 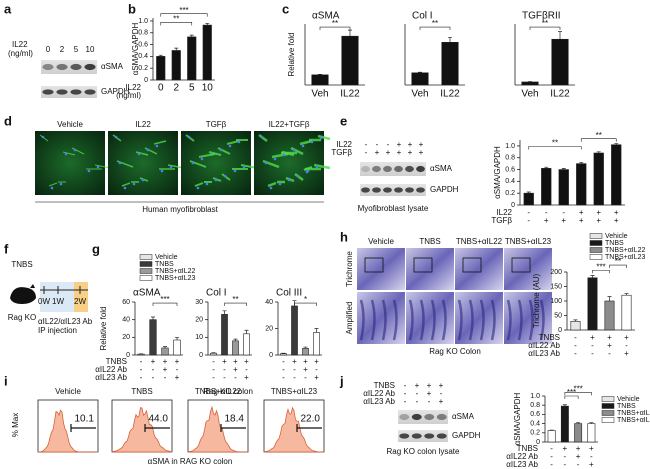 What do you see at coordinates (510, 146) in the screenshot?
I see `y-tick-label: 1.0` at bounding box center [510, 146].